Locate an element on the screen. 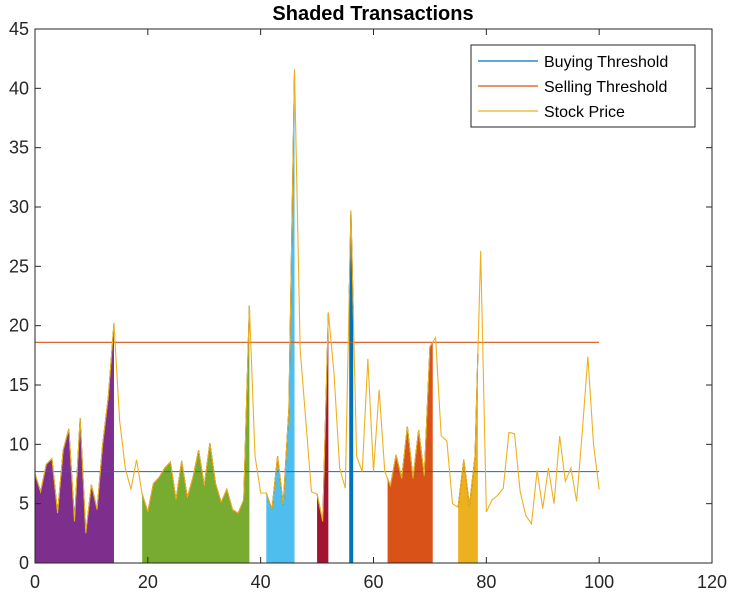 Image resolution: width=731 pixels, height=595 pixels. x-tick-label: 0 is located at coordinates (35, 582).